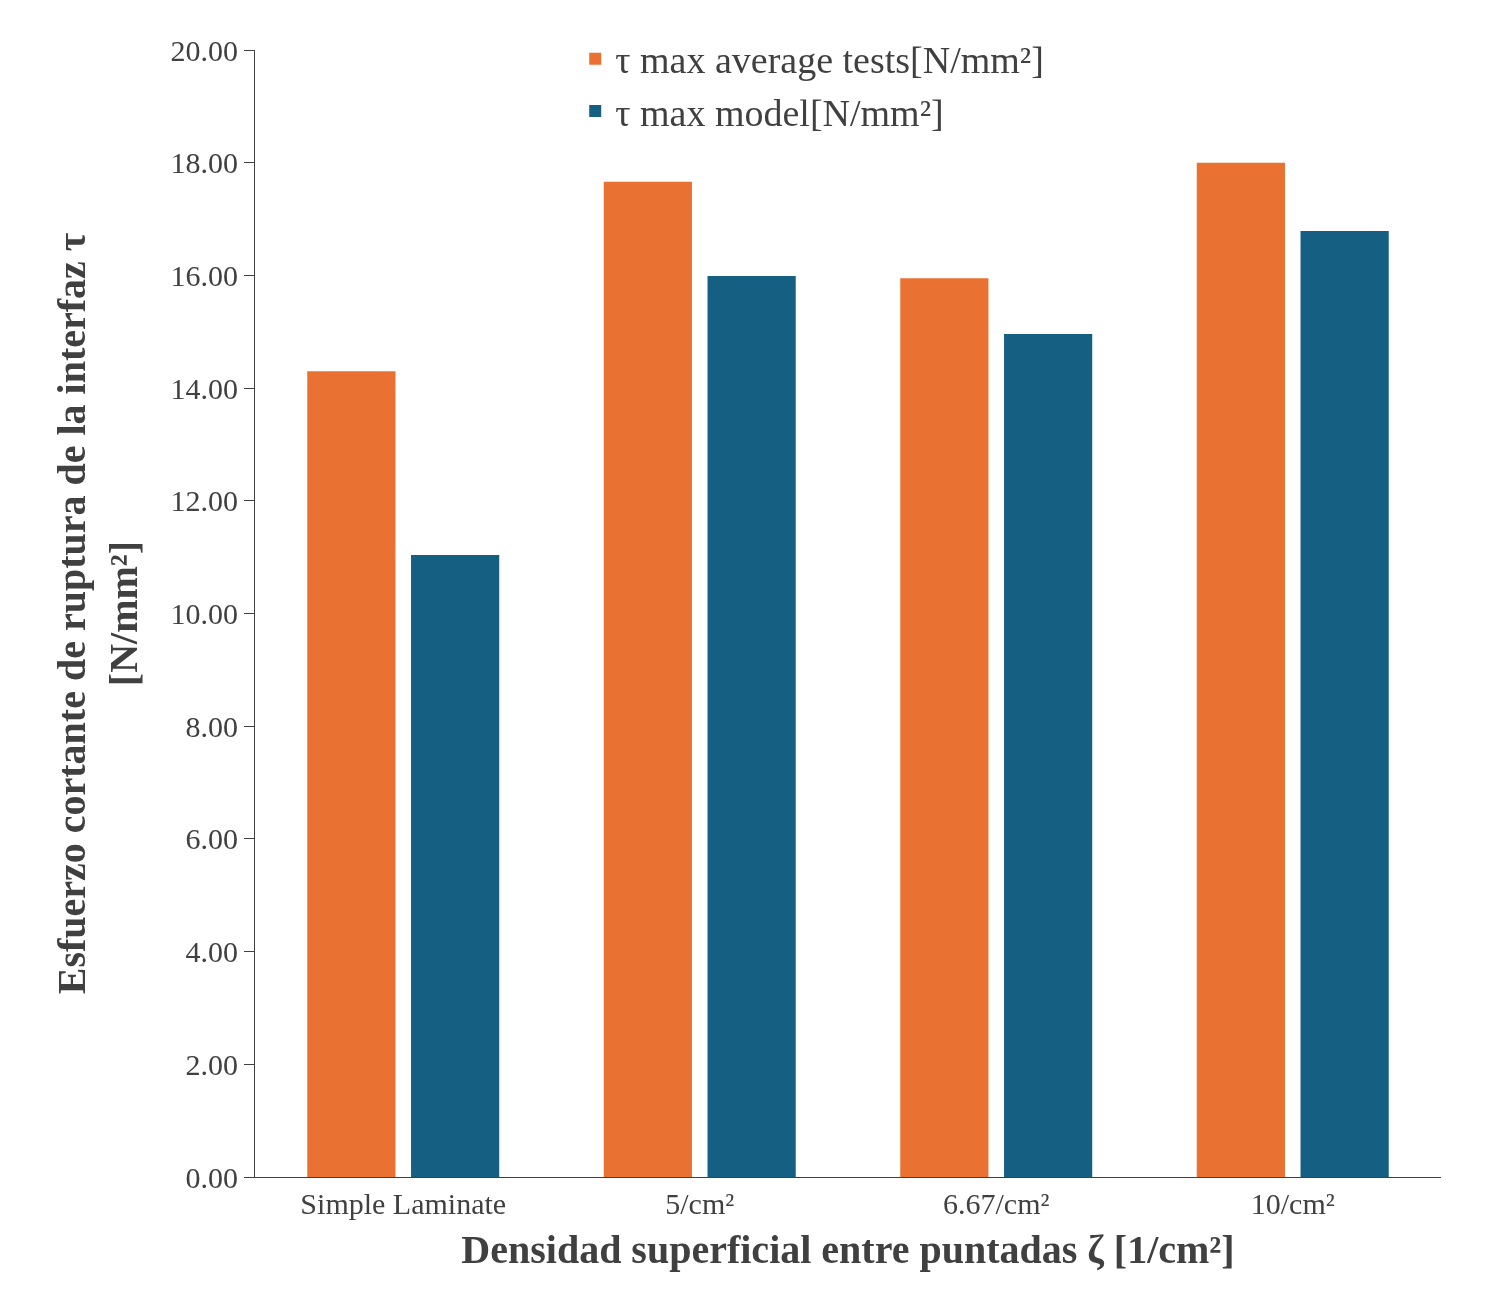 Image resolution: width=1486 pixels, height=1307 pixels. I want to click on y-tick-label: 20.00, so click(204, 50).